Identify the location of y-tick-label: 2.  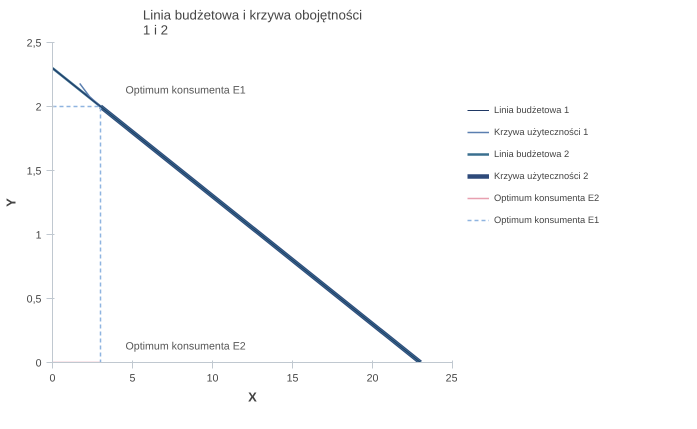
(39, 108).